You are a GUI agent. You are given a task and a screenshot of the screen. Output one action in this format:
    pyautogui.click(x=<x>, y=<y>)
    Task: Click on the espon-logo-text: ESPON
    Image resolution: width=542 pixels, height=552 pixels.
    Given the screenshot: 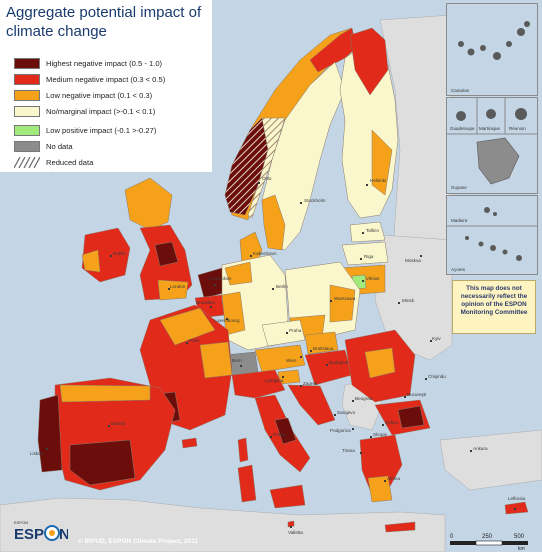 What is the action you would take?
    pyautogui.click(x=21, y=522)
    